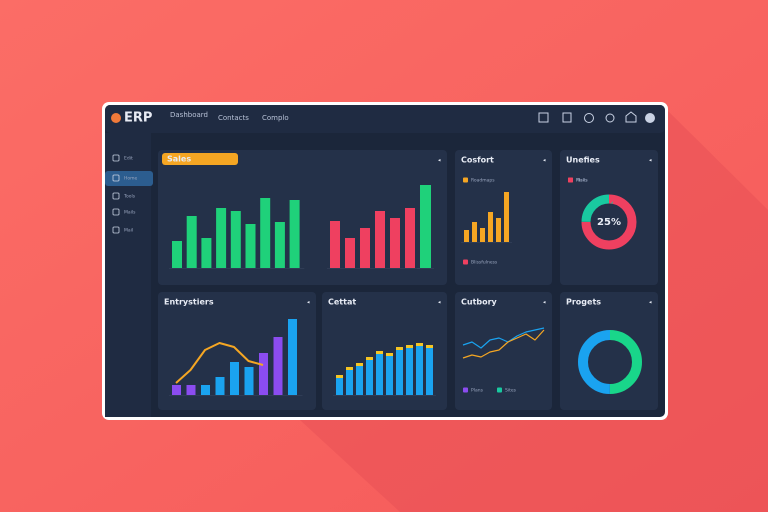 Image resolution: width=768 pixels, height=512 pixels. What do you see at coordinates (483, 181) in the screenshot?
I see `legend-label: Roadmaps` at bounding box center [483, 181].